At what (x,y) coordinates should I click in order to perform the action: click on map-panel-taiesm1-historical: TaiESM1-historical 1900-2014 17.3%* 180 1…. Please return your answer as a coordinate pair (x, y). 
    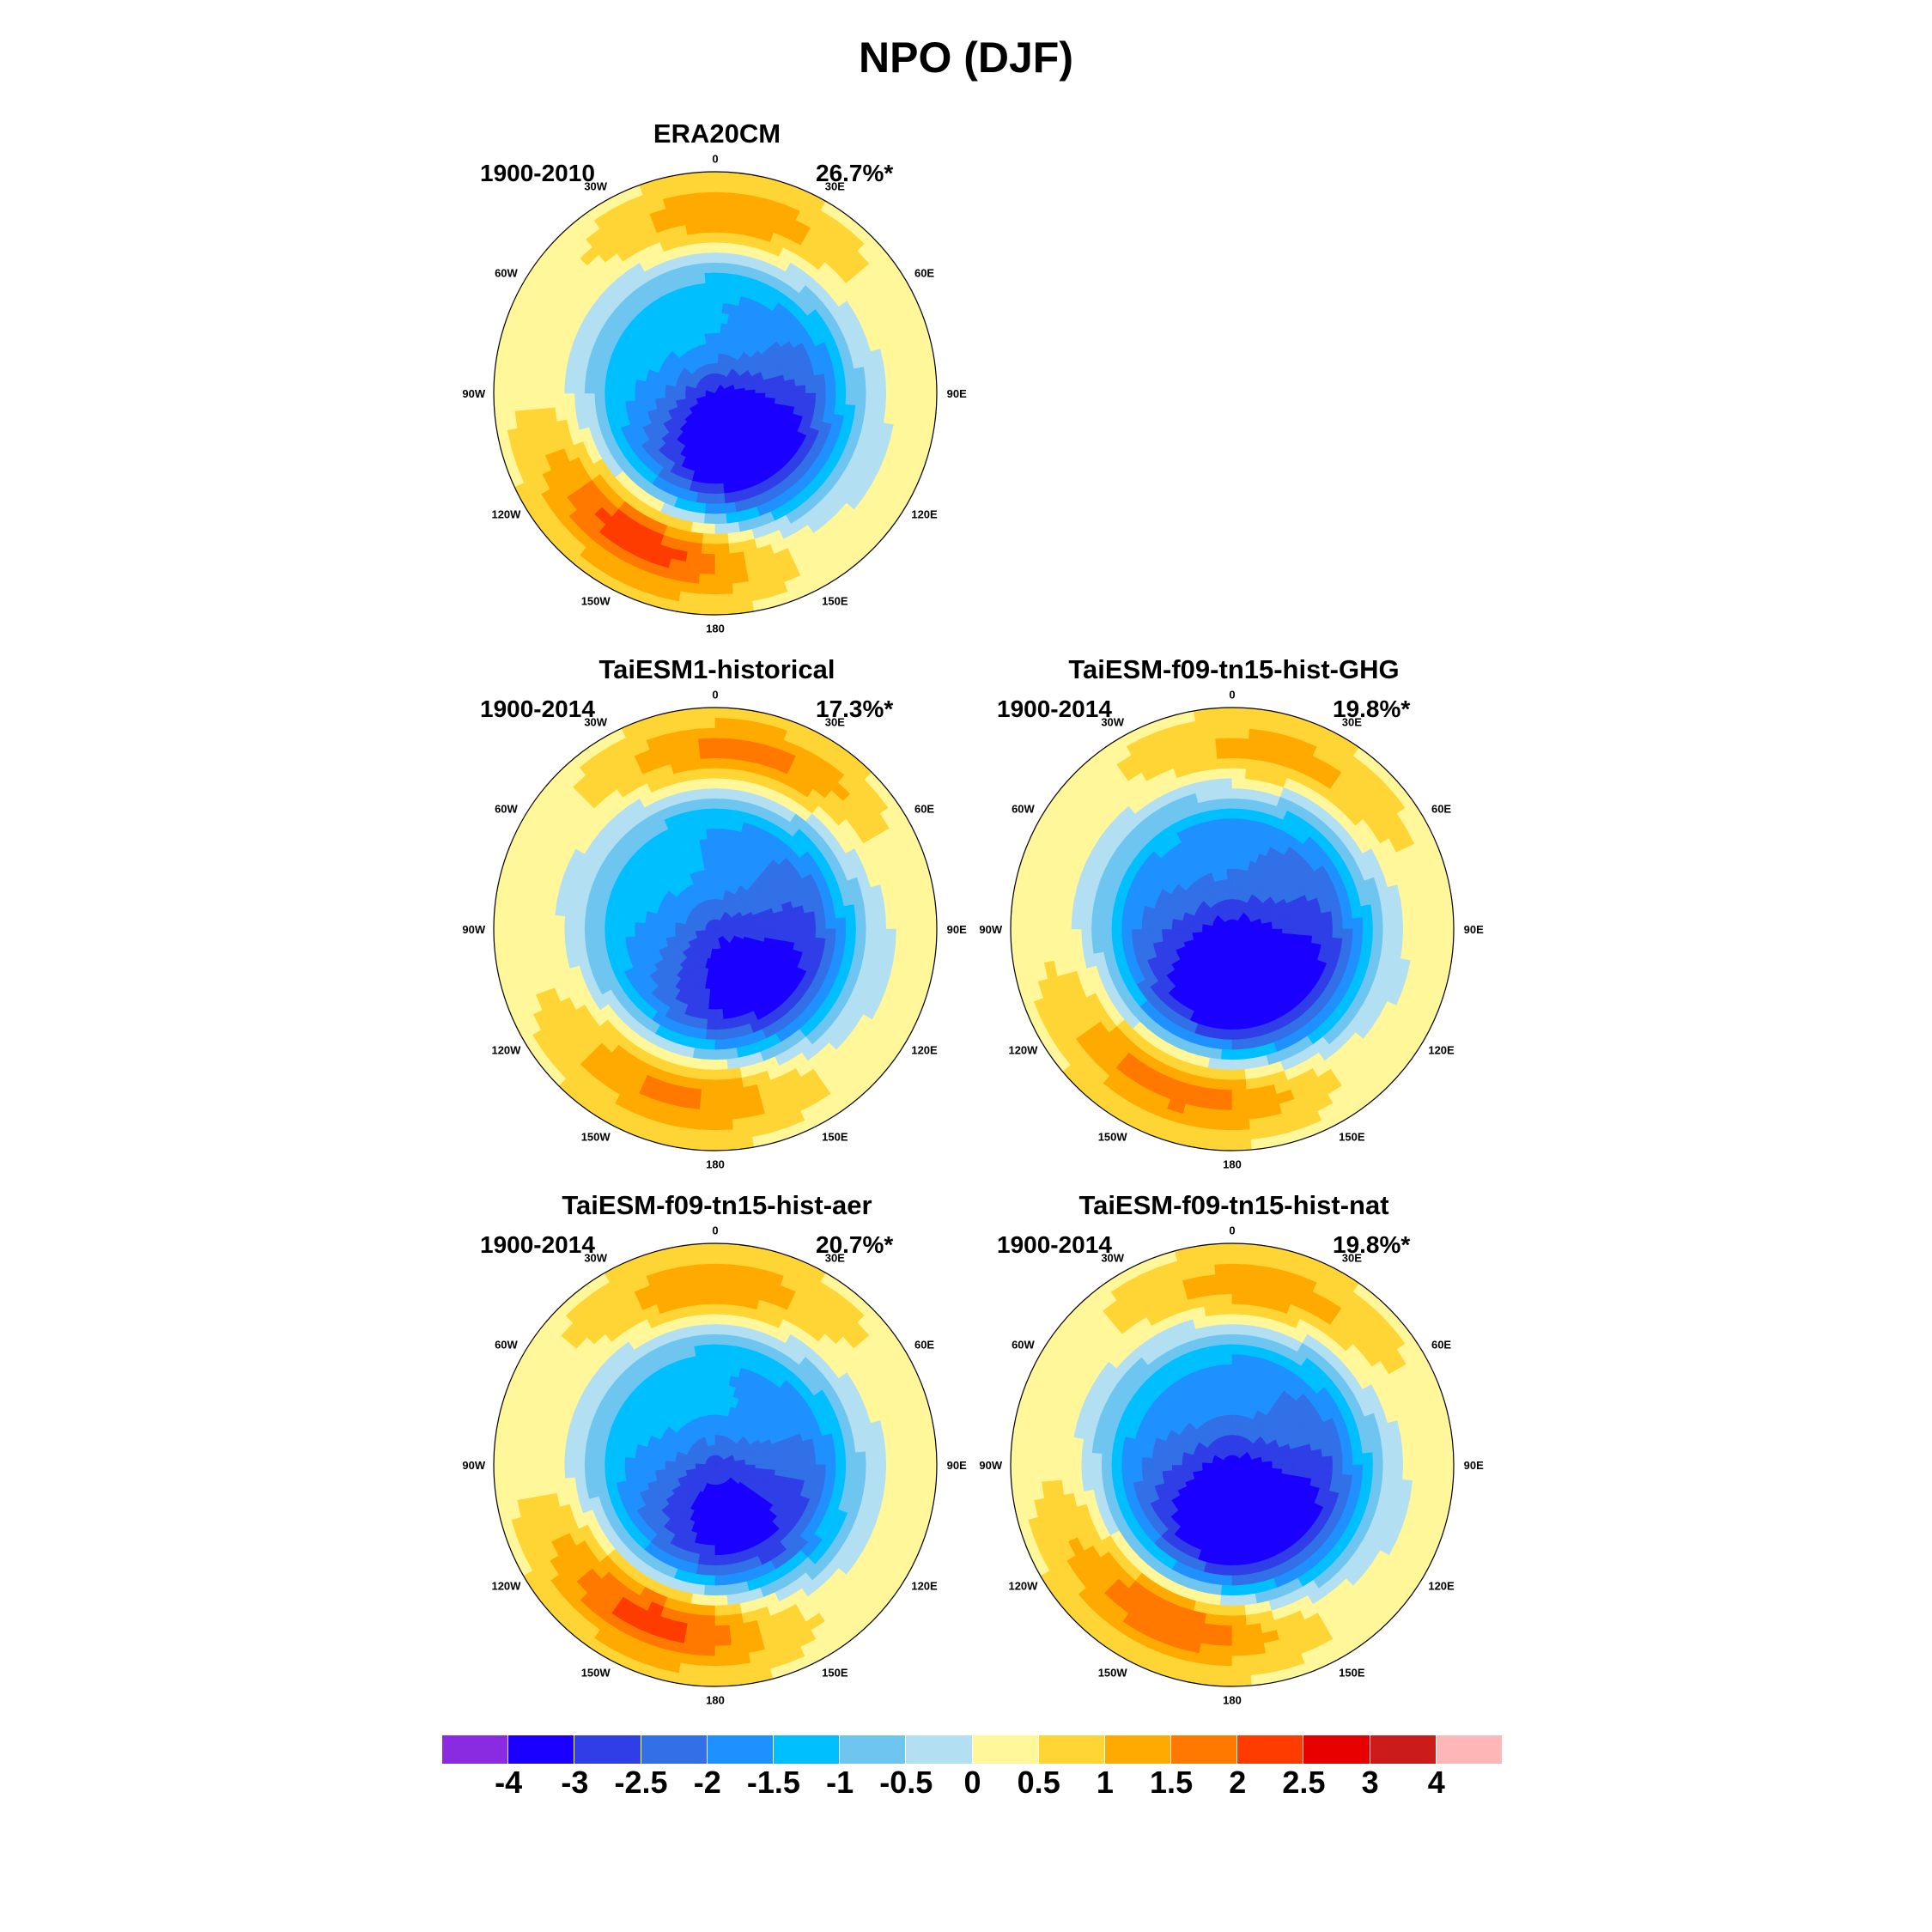
    Looking at the image, I should click on (717, 912).